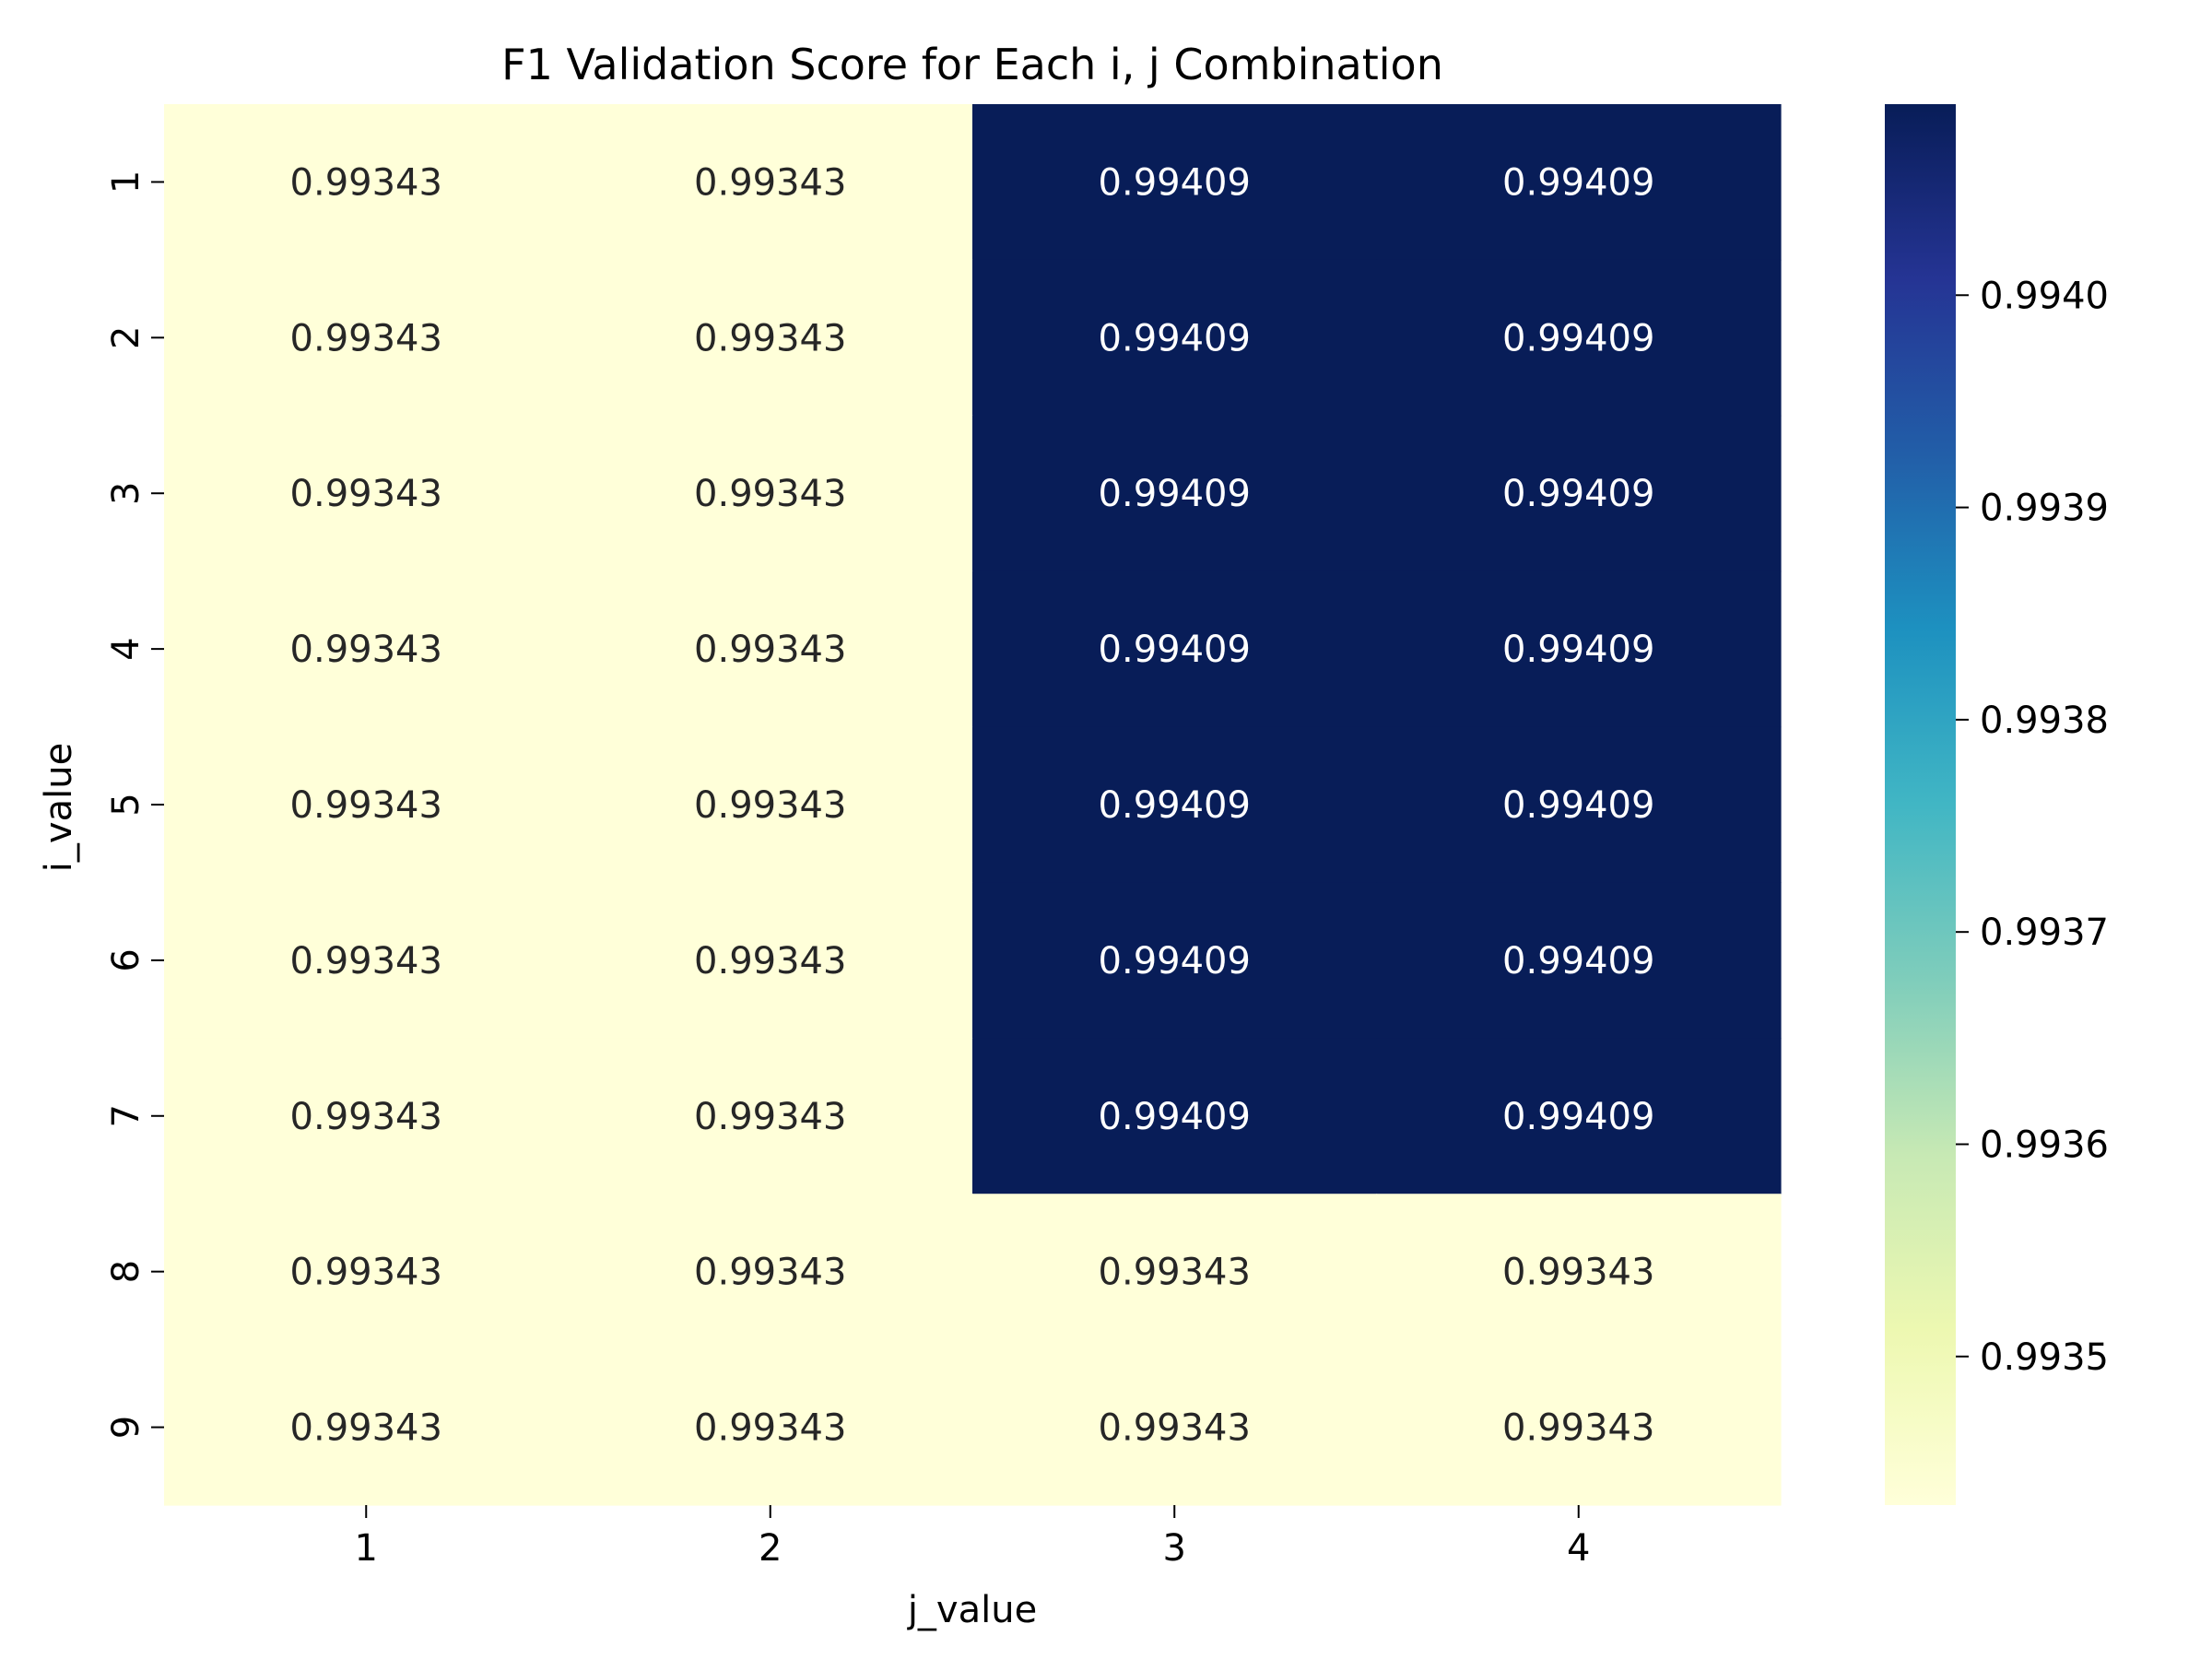 The image size is (2212, 1659). Describe the element at coordinates (126, 182) in the screenshot. I see `y-tick-label: 1` at that location.